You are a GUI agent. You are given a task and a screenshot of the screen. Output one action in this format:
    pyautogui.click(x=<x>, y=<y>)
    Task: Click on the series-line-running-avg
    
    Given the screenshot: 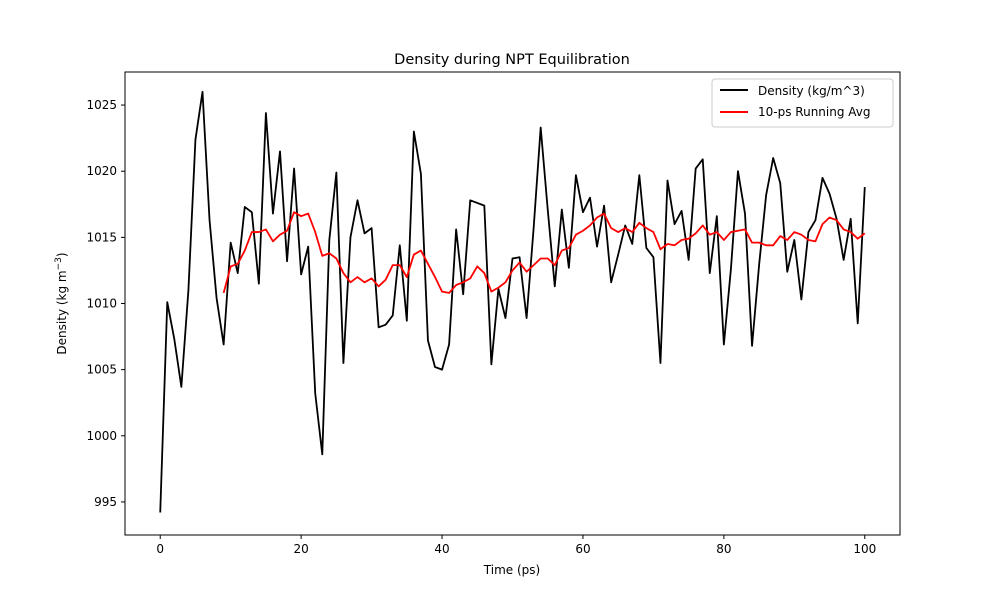 What is the action you would take?
    pyautogui.click(x=544, y=252)
    